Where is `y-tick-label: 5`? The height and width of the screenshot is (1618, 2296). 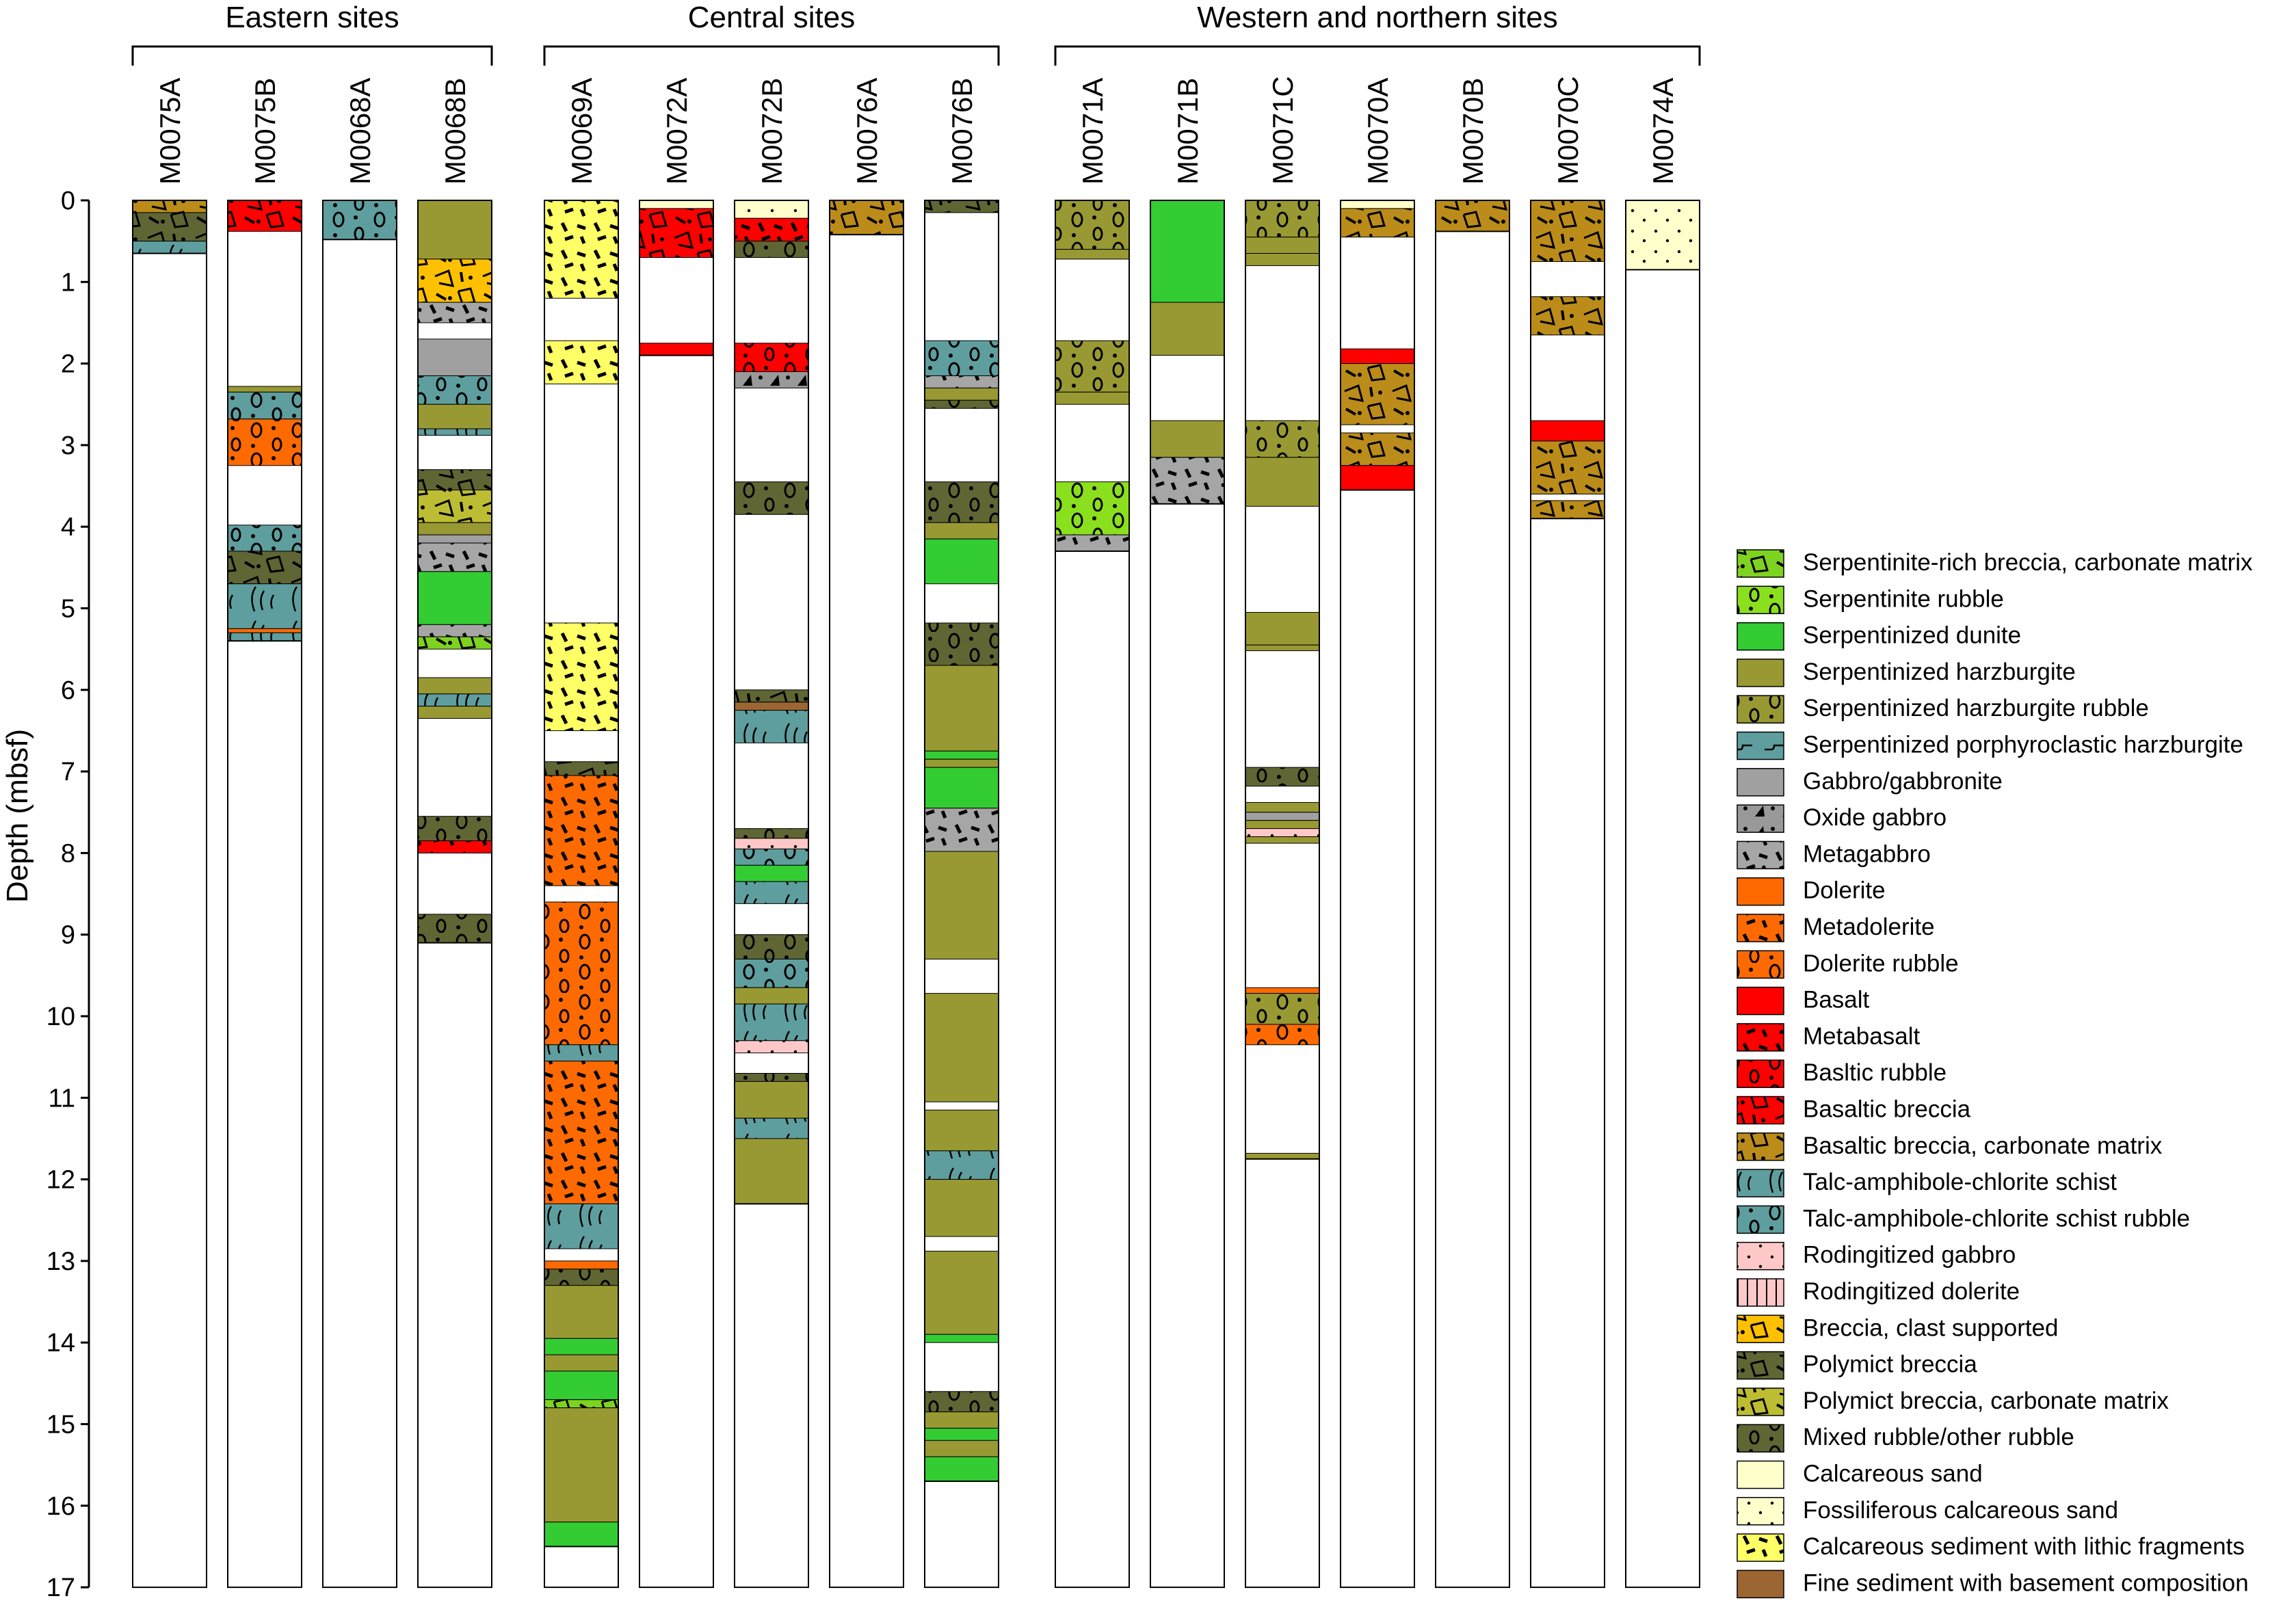 y-tick-label: 5 is located at coordinates (68, 609).